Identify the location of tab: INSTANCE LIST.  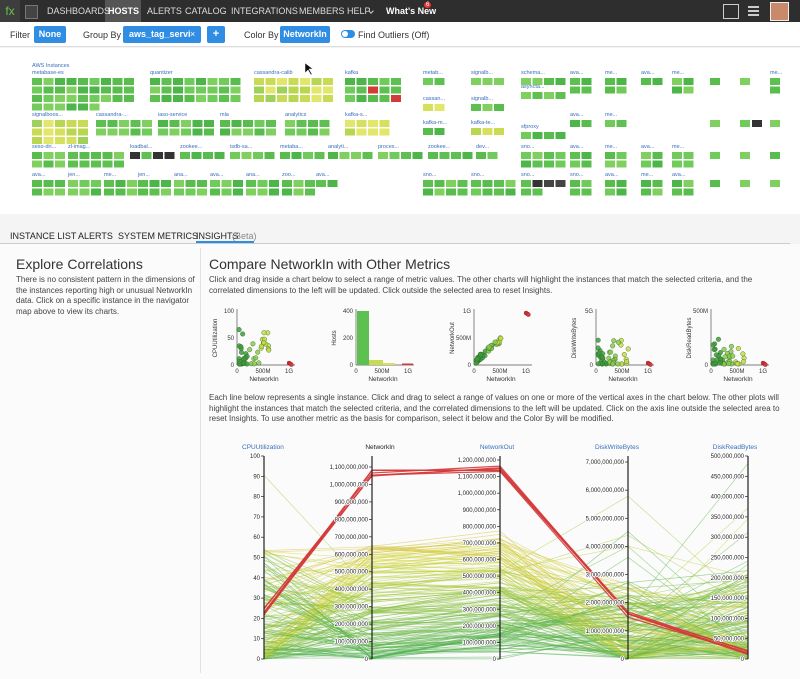
(43, 236).